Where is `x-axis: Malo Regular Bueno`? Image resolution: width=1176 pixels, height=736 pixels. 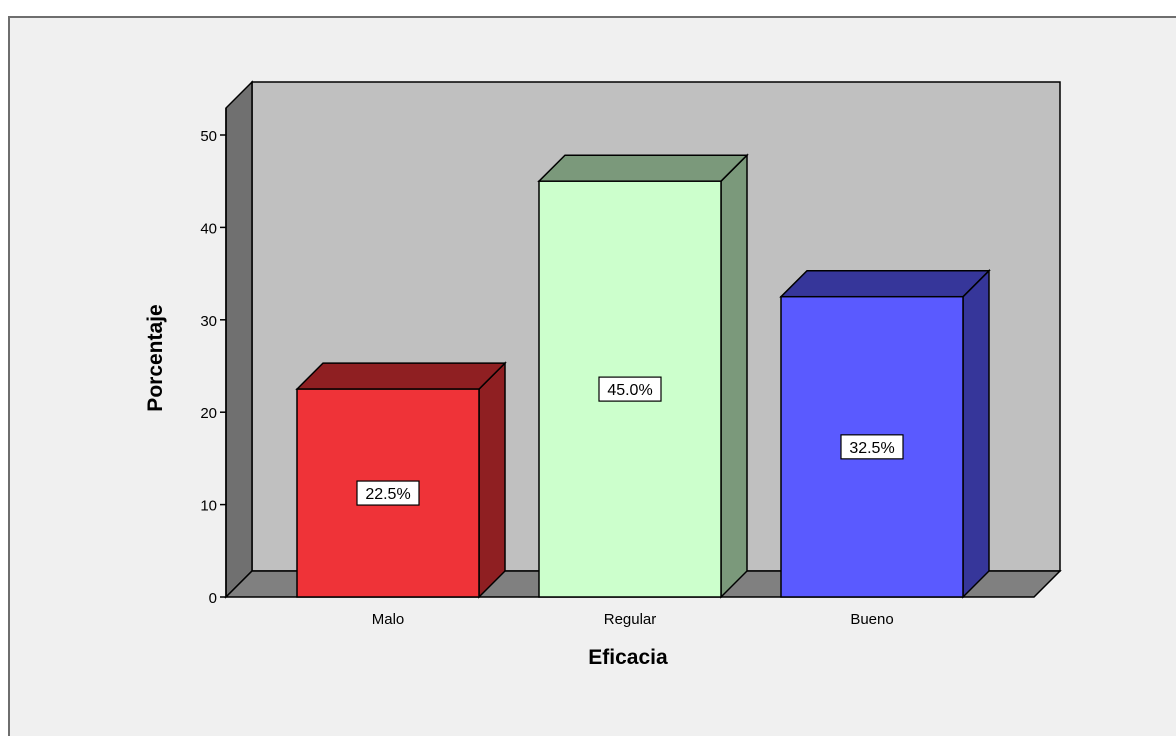 x-axis: Malo Regular Bueno is located at coordinates (633, 619).